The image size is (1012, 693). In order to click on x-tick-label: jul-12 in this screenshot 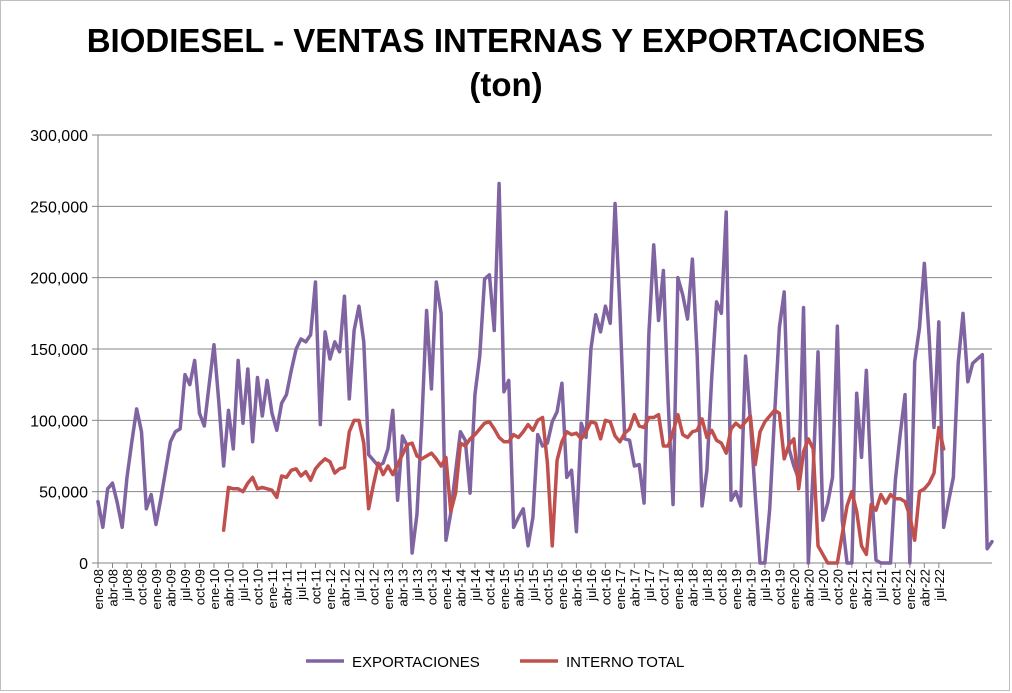, I will do `click(359, 585)`.